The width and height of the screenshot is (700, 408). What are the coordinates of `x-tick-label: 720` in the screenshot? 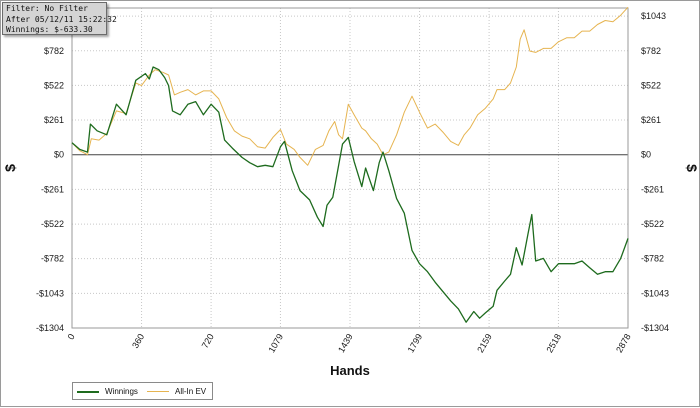 It's located at (208, 341).